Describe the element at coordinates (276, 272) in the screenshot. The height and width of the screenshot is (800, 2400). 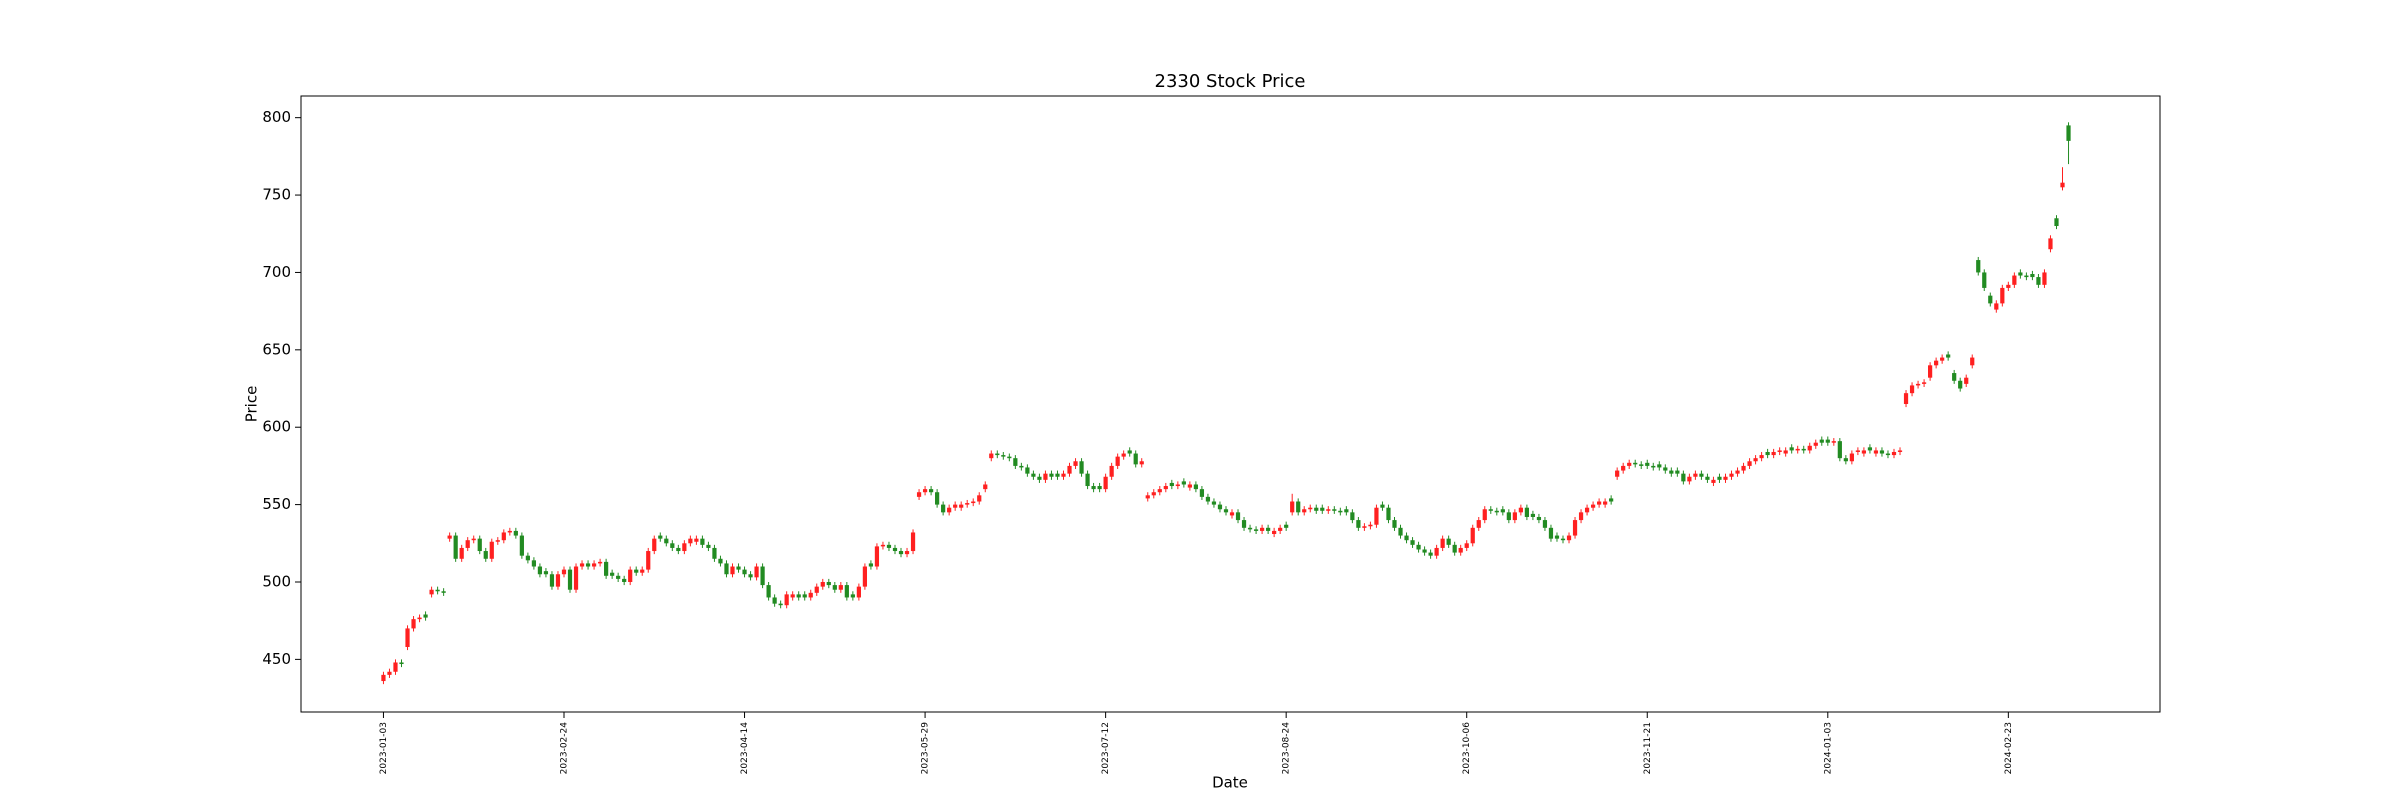
I see `y-tick-label: 700` at that location.